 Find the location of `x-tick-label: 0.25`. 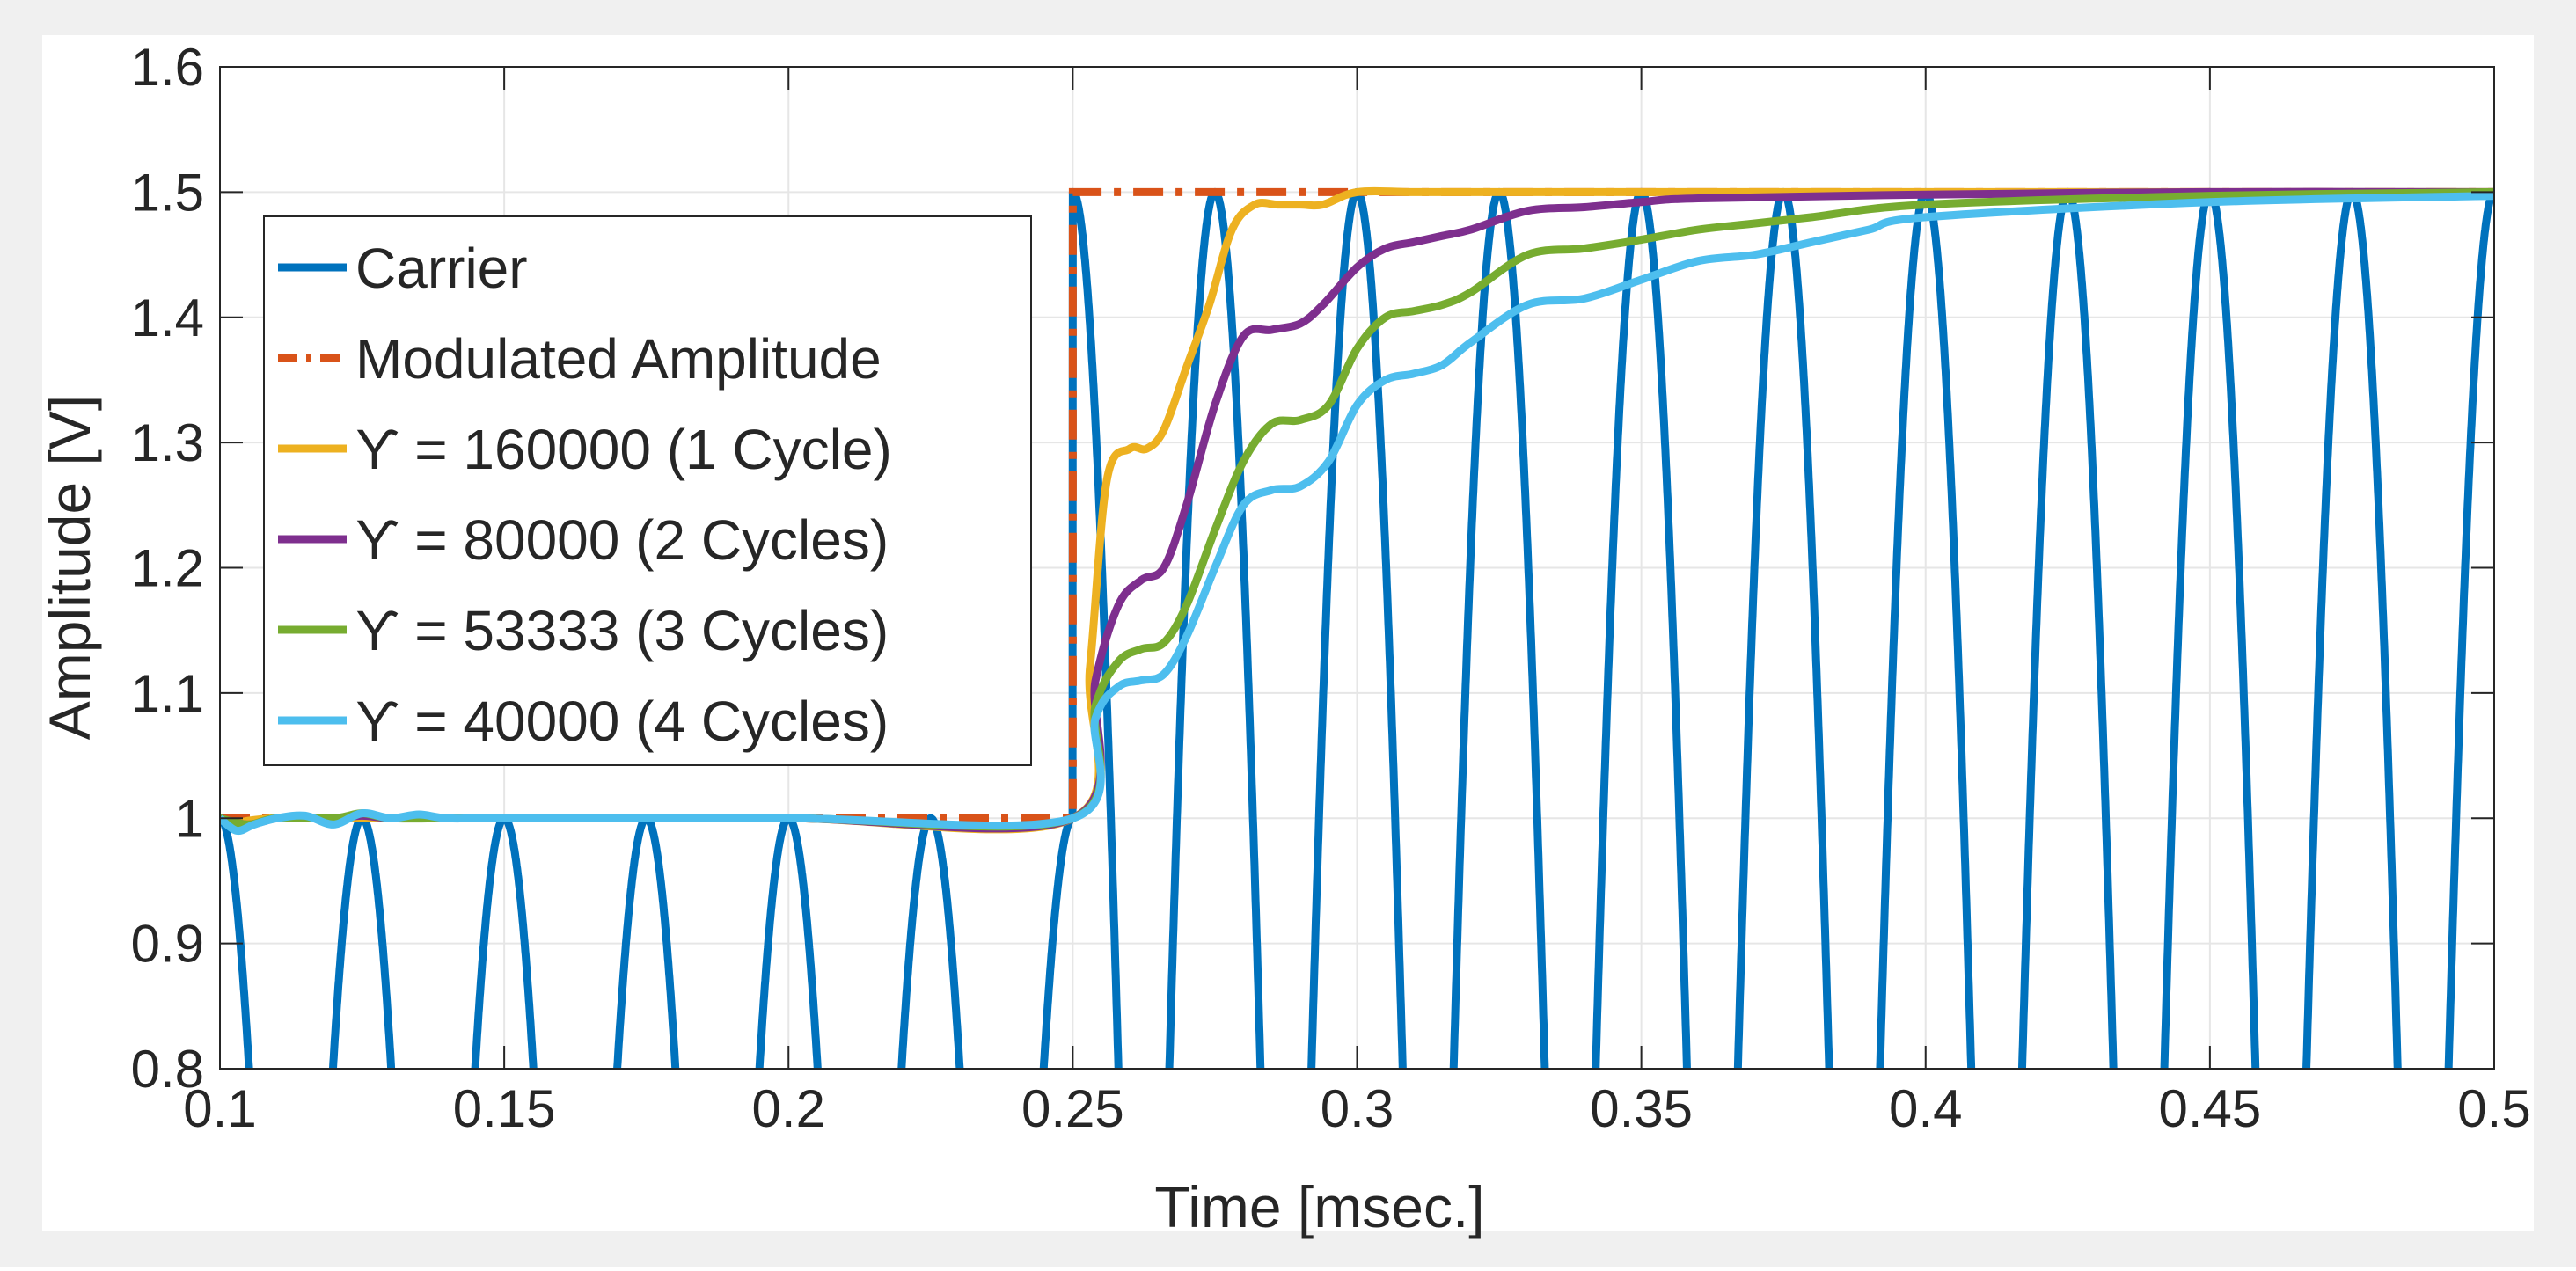

x-tick-label: 0.25 is located at coordinates (1072, 1108).